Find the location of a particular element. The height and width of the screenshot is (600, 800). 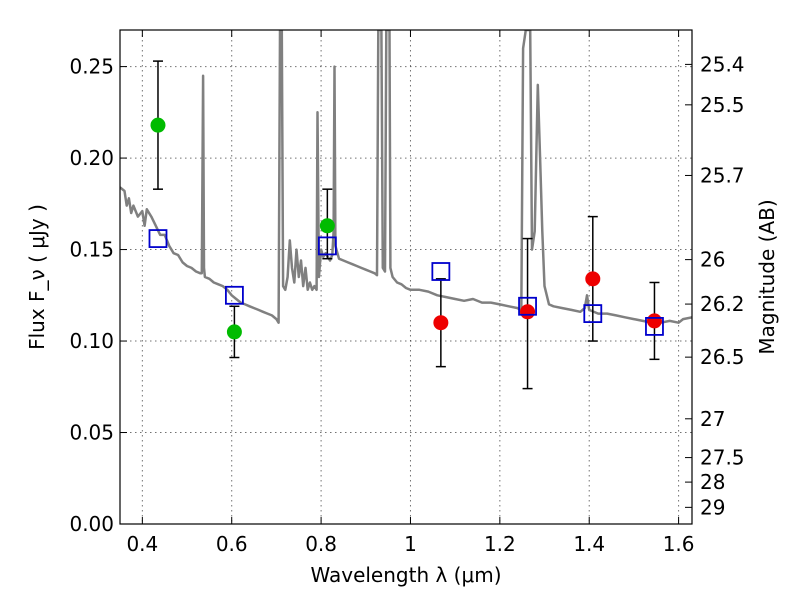

magnitude-tick-label: 25.4 is located at coordinates (722, 64).